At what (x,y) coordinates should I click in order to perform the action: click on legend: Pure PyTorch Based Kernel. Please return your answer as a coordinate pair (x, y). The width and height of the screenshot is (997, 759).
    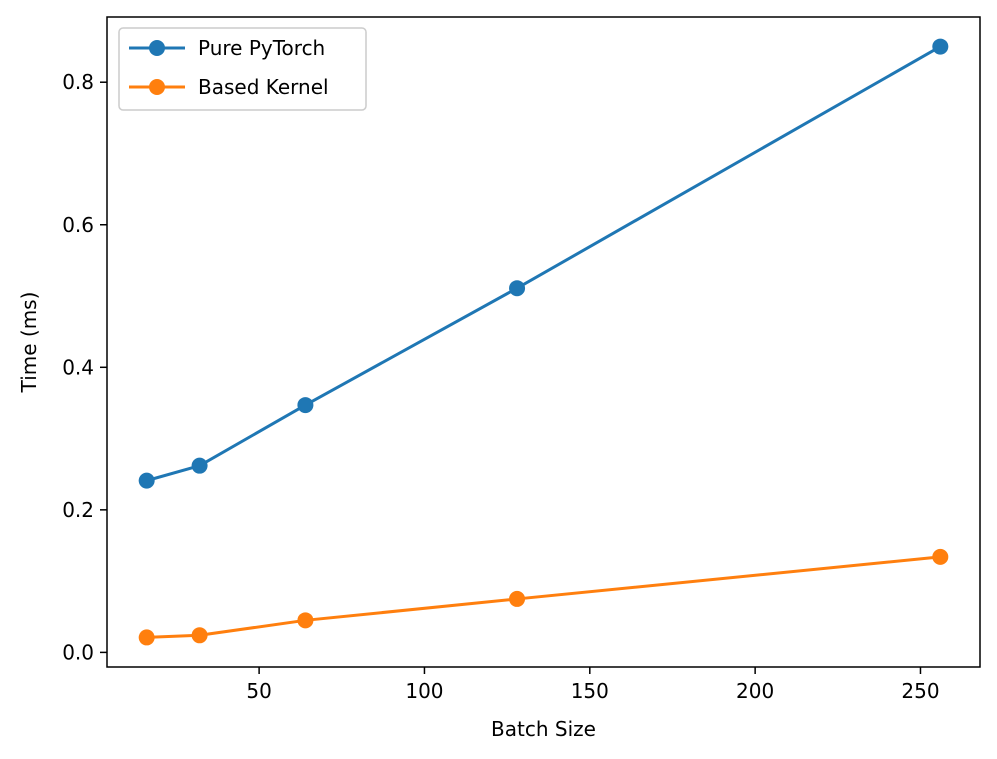
    Looking at the image, I should click on (242, 69).